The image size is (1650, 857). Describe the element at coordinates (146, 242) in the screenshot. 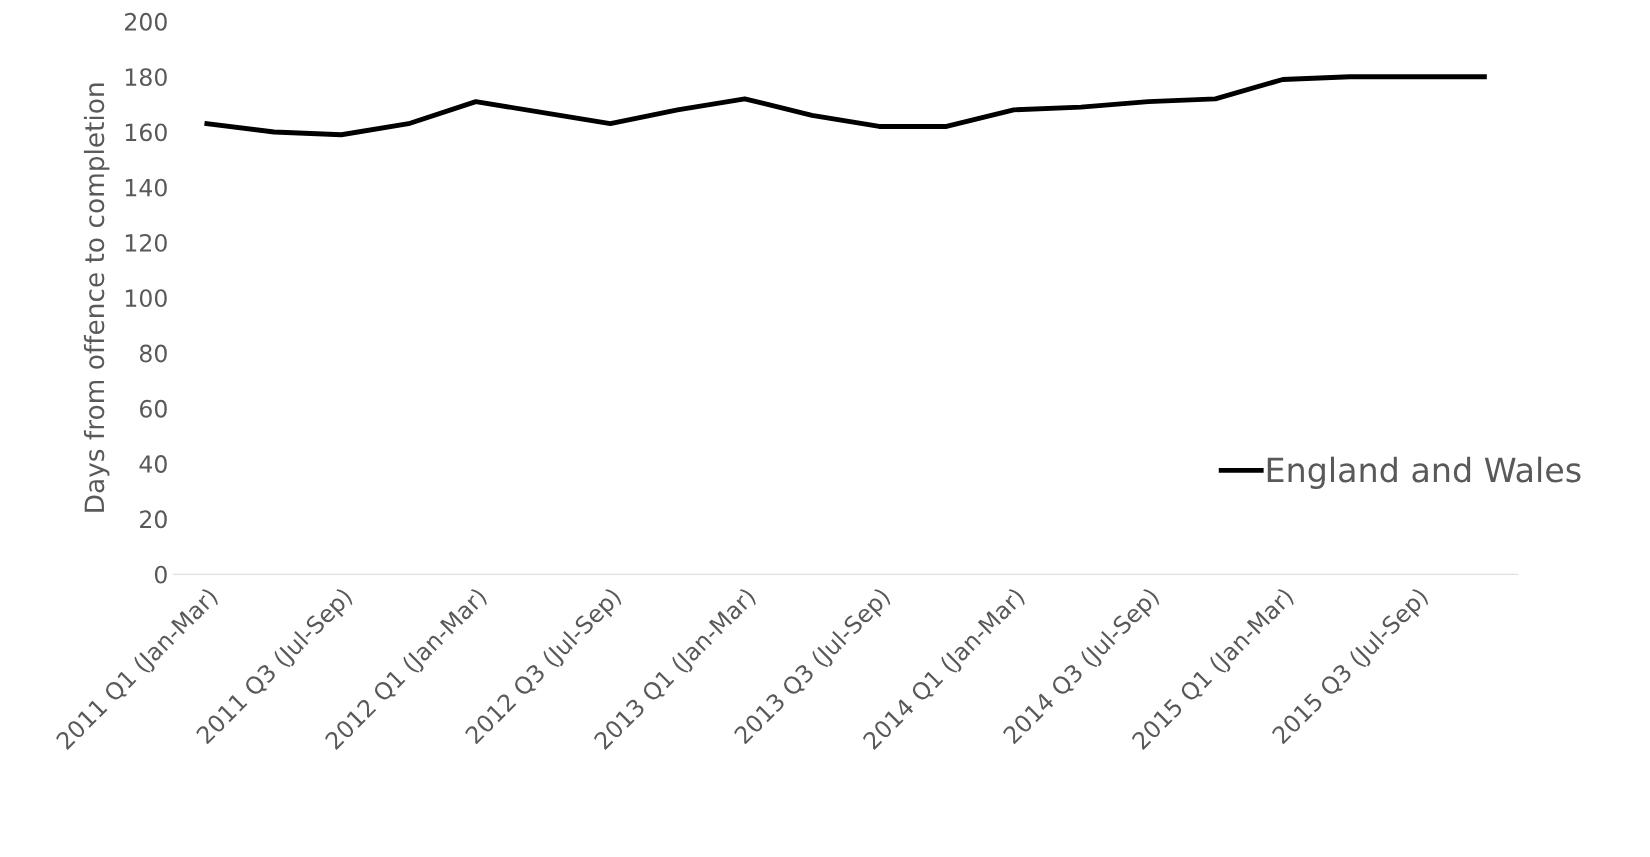

I see `y-tick-label: 120` at that location.